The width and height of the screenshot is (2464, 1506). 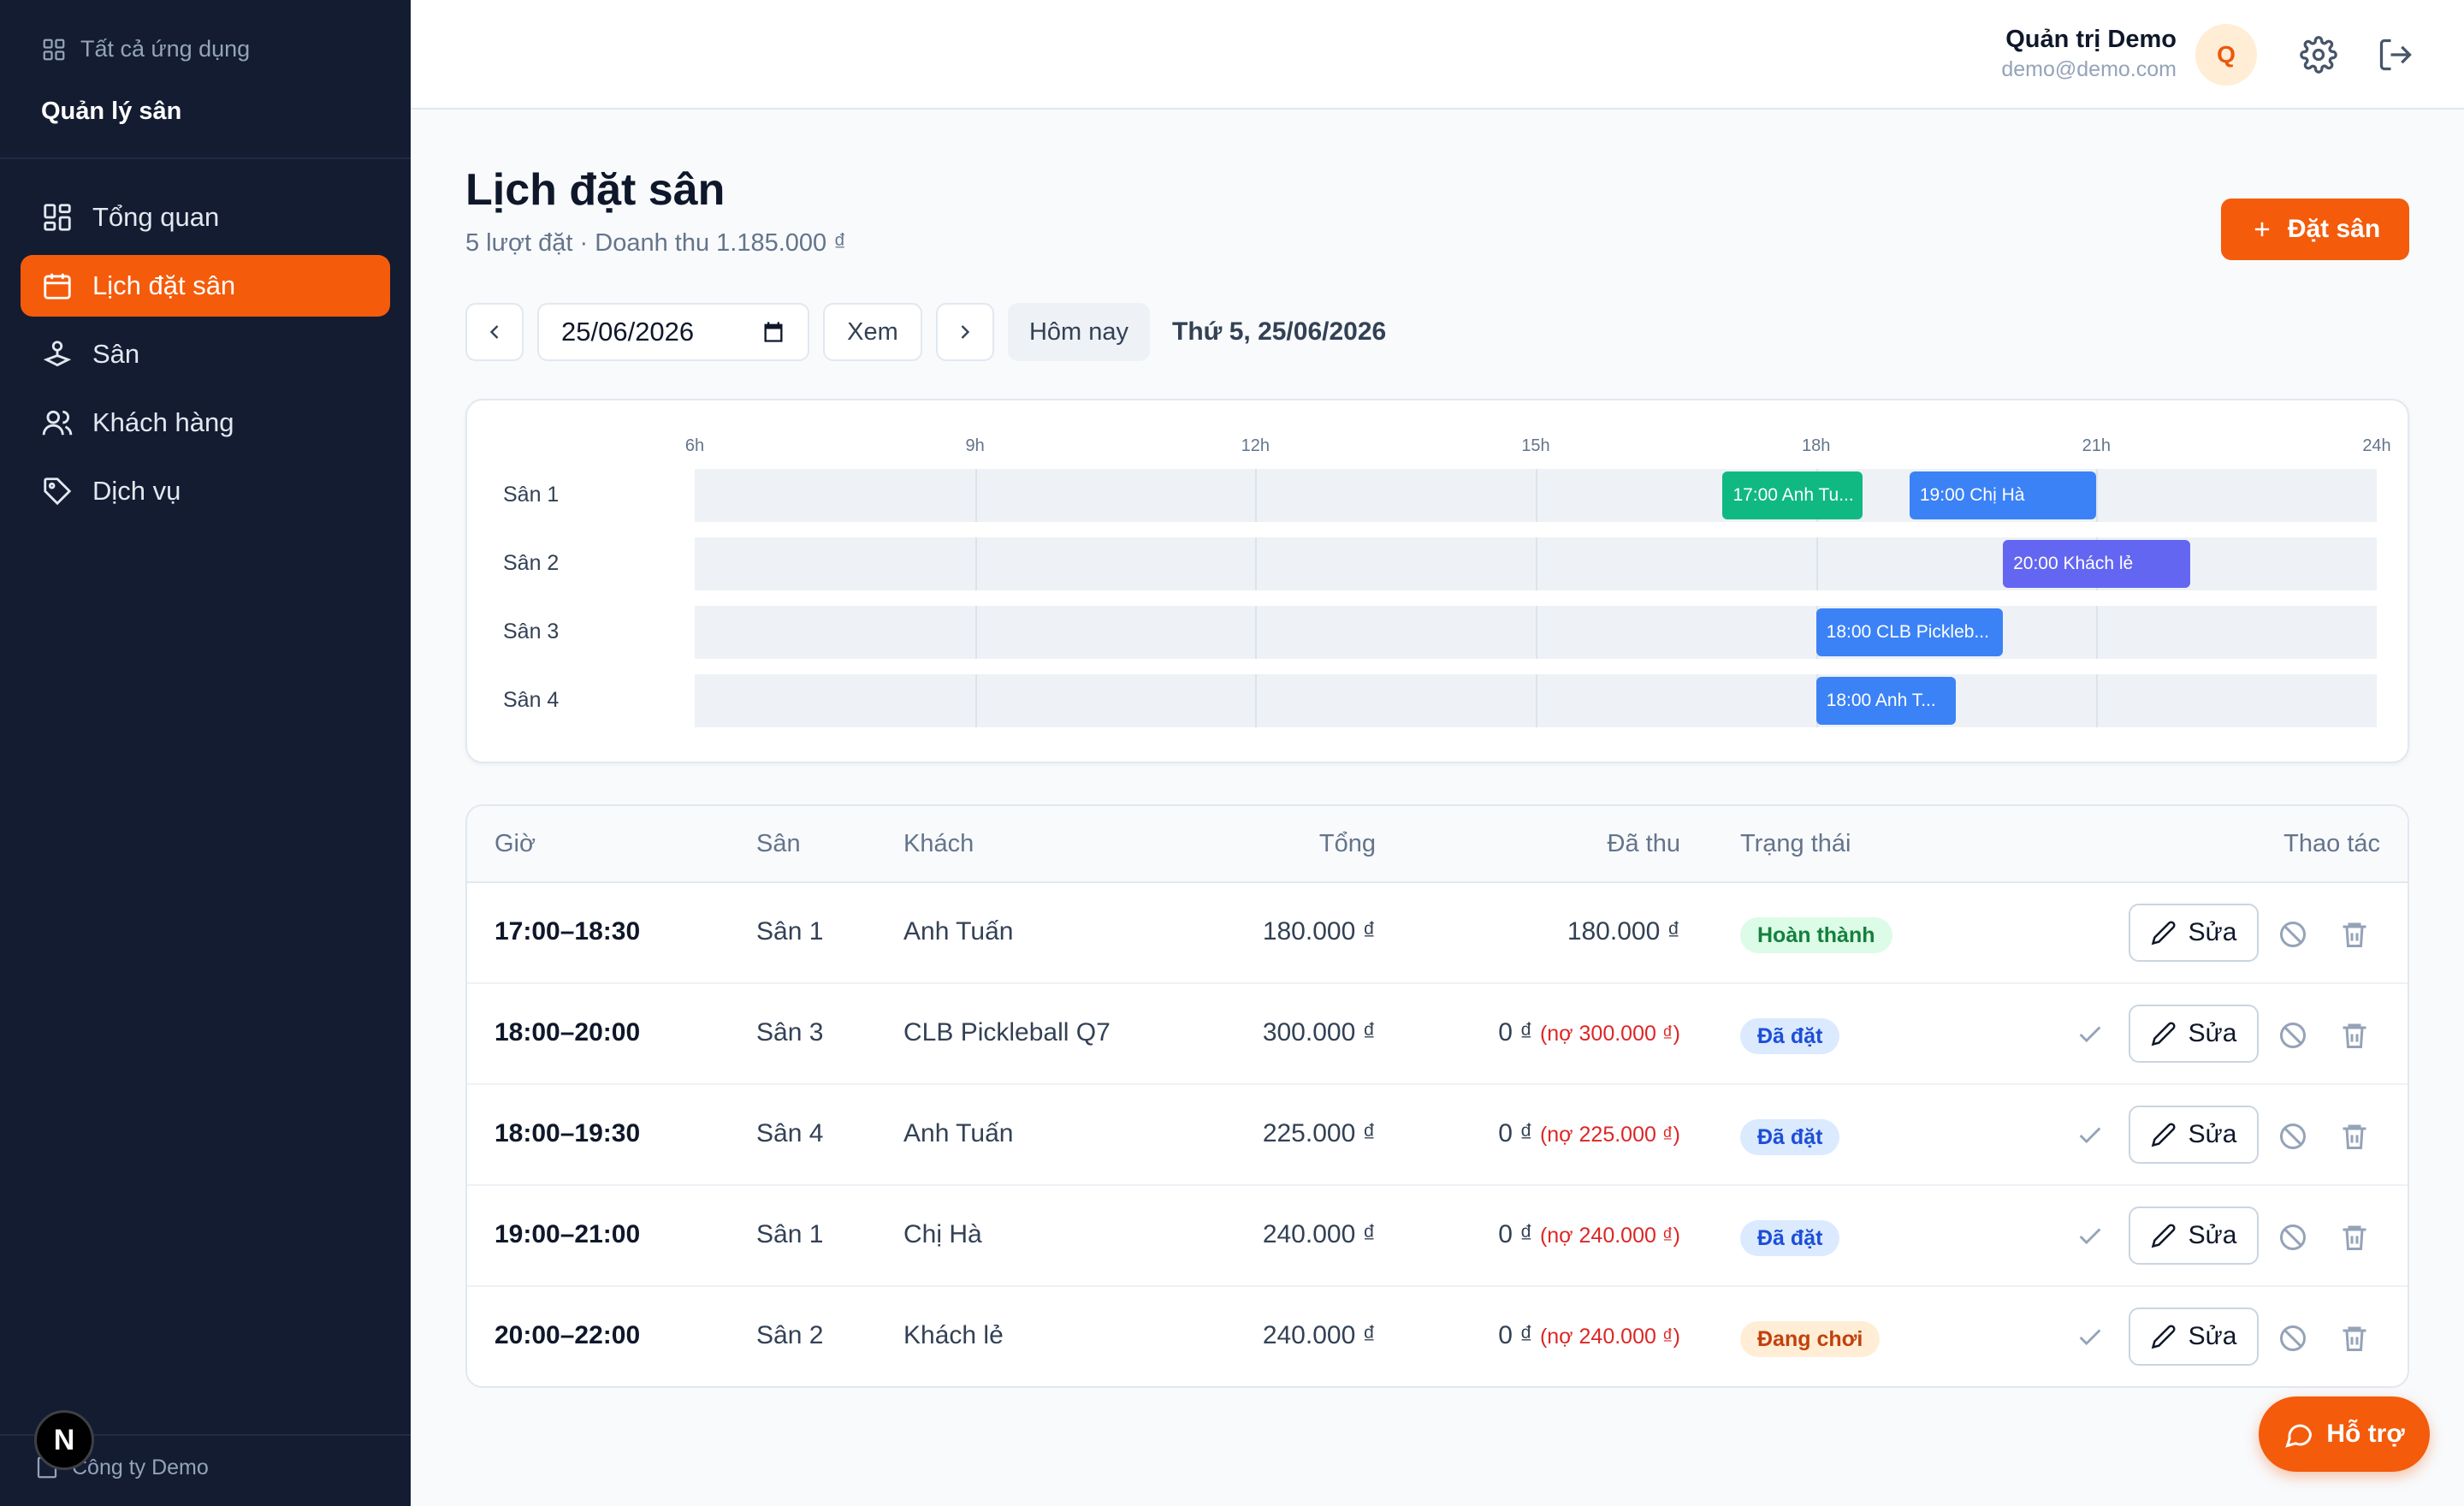 What do you see at coordinates (925, 332) in the screenshot?
I see `date-toolbar: 25/06/2026 Xem Hôm nay Thứ 5, 25/06/2026` at bounding box center [925, 332].